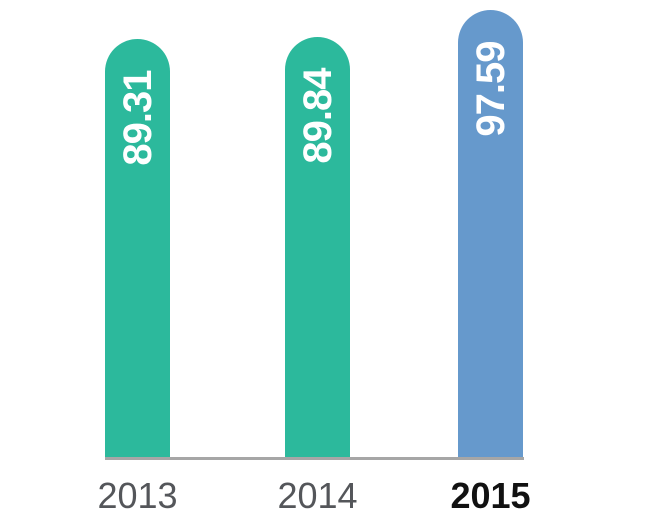 This screenshot has height=523, width=649. Describe the element at coordinates (490, 495) in the screenshot. I see `x-tick-2015: 2015` at that location.